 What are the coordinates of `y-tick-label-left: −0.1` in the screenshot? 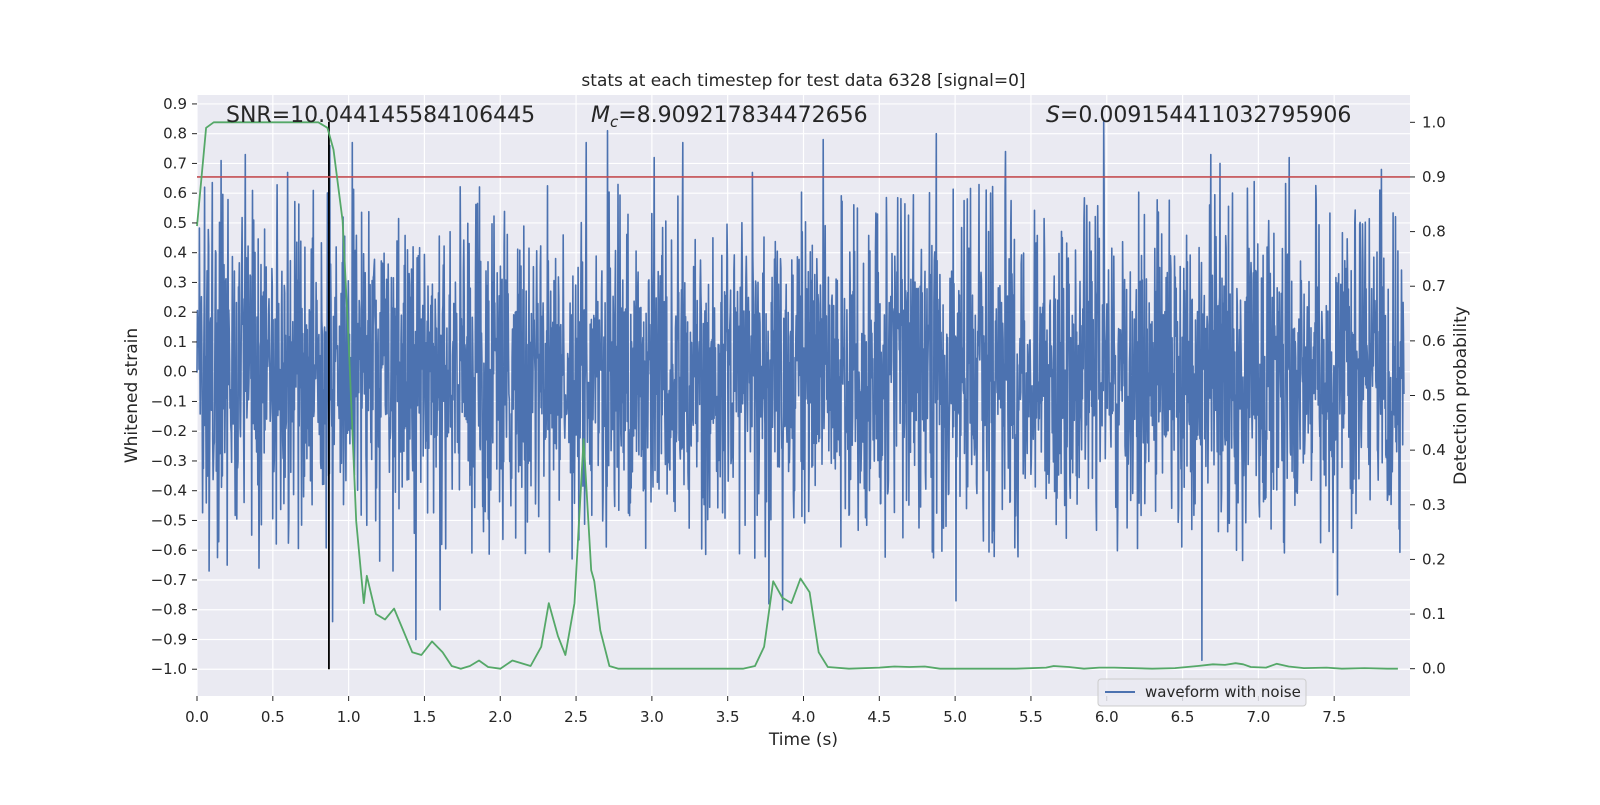 It's located at (169, 401).